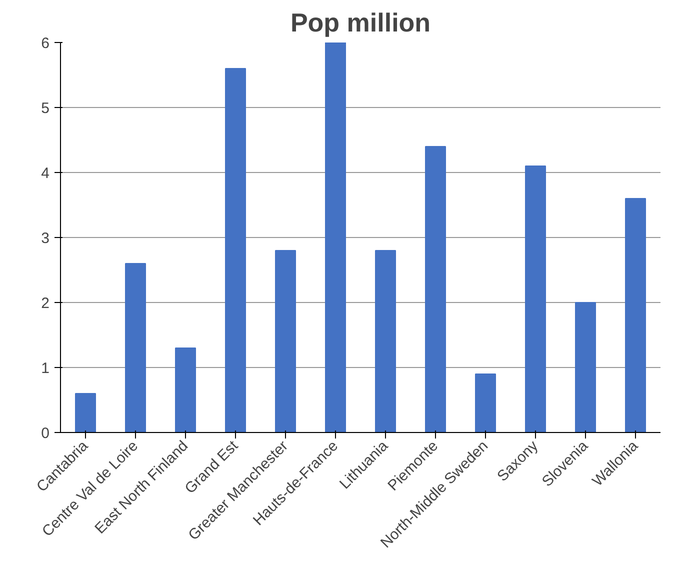  What do you see at coordinates (45, 238) in the screenshot?
I see `y-tick-label: 3` at bounding box center [45, 238].